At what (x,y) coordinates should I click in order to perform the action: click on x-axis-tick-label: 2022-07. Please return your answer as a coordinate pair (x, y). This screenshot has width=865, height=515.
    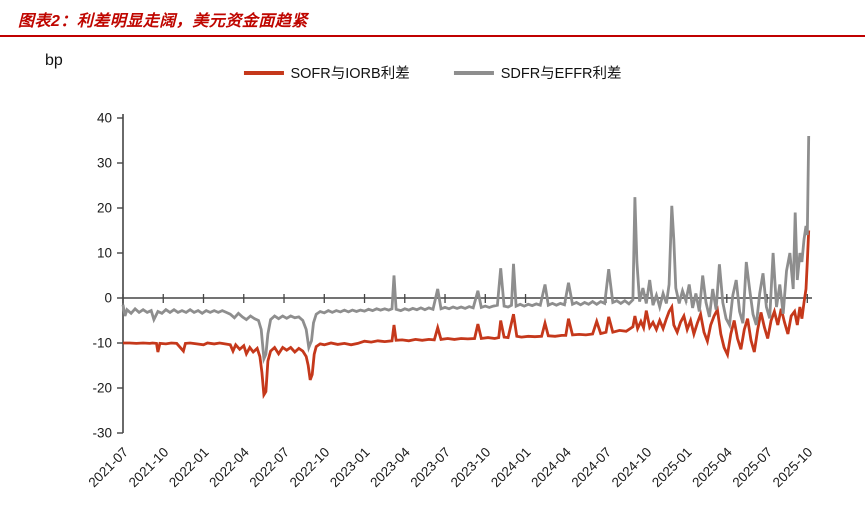
    Looking at the image, I should click on (269, 468).